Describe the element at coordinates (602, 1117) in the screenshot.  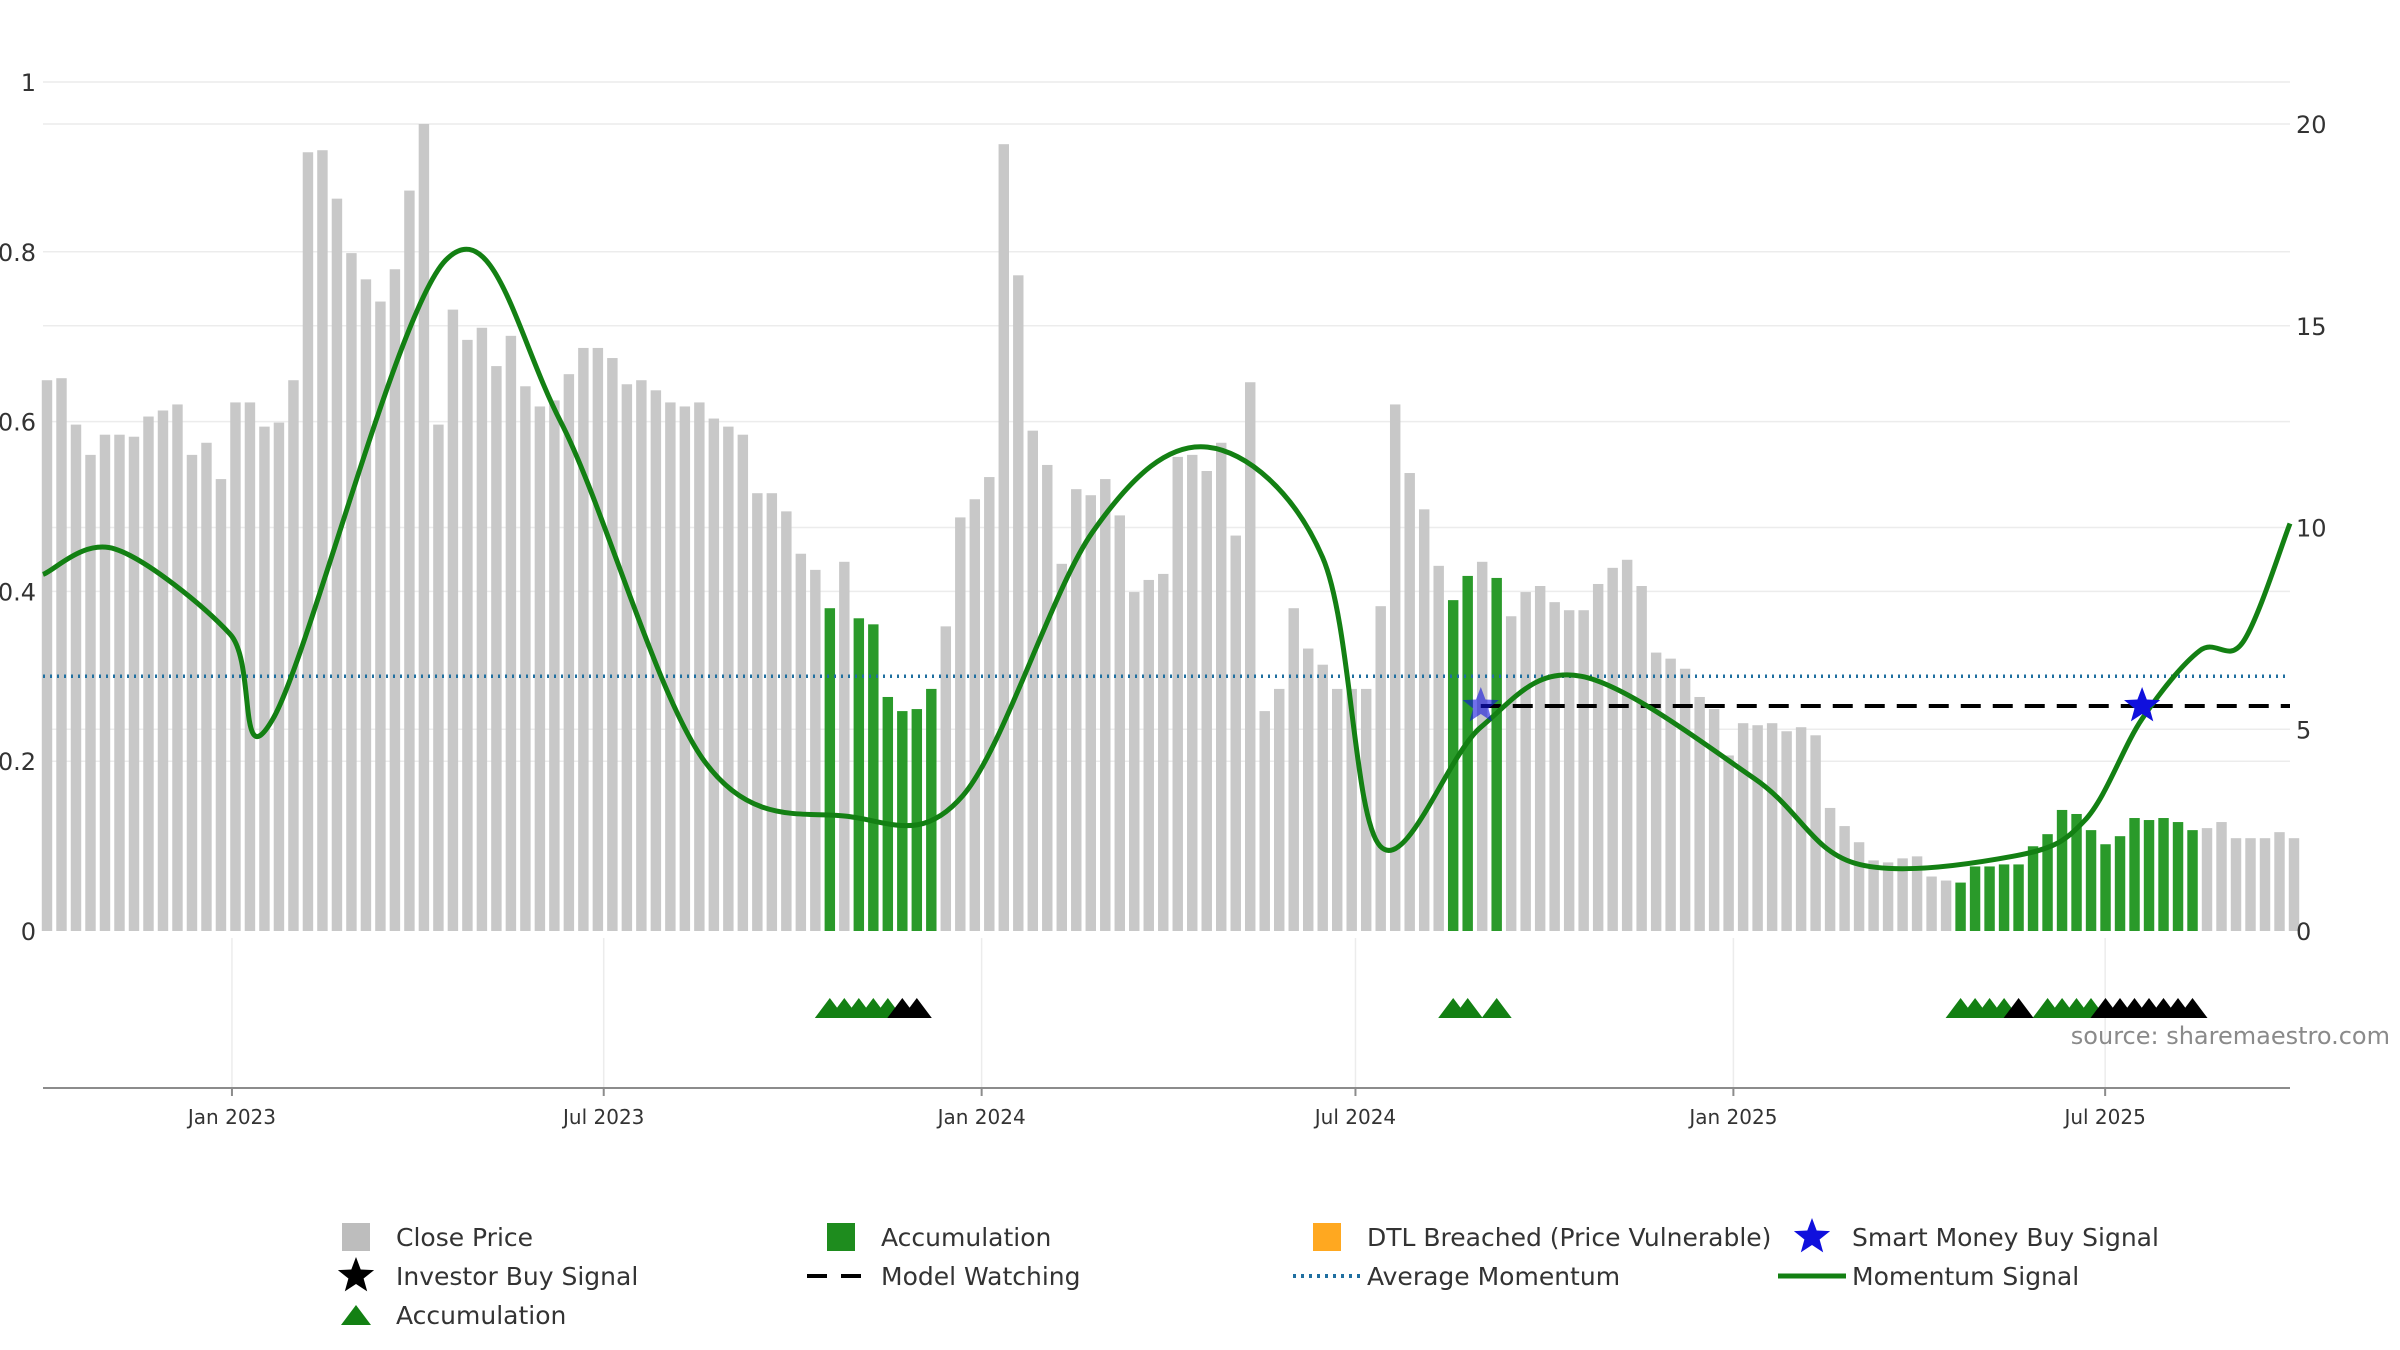
I see `x-axis-tick-label: Jul 2023` at that location.